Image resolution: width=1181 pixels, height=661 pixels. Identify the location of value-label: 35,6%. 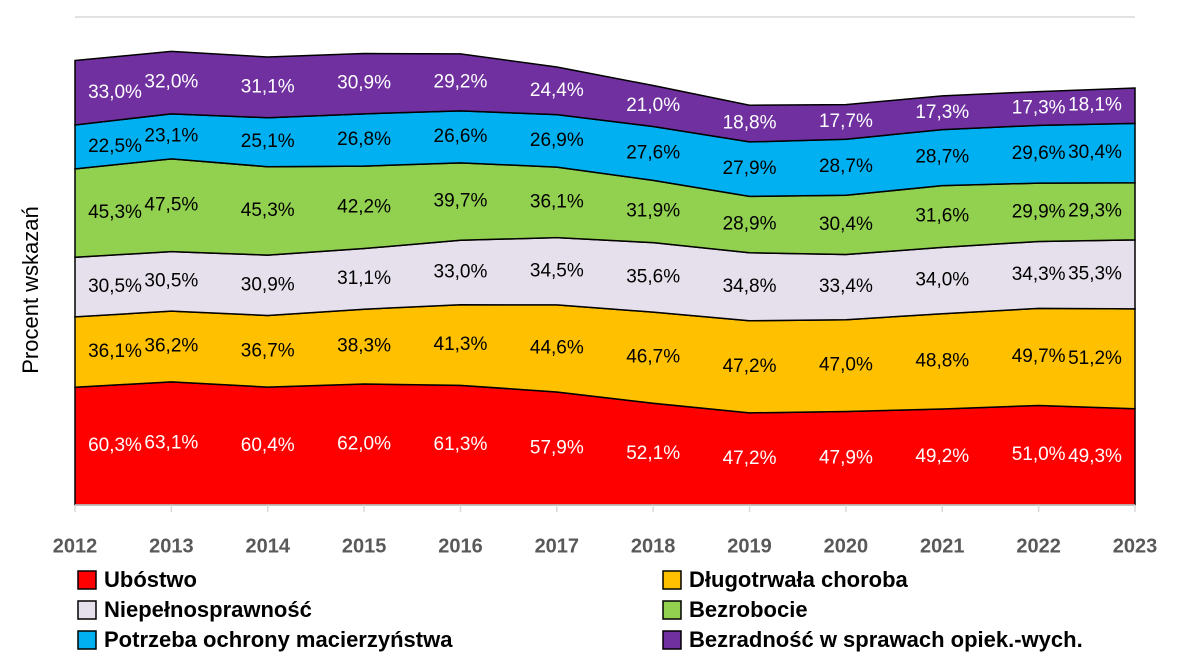
(653, 276).